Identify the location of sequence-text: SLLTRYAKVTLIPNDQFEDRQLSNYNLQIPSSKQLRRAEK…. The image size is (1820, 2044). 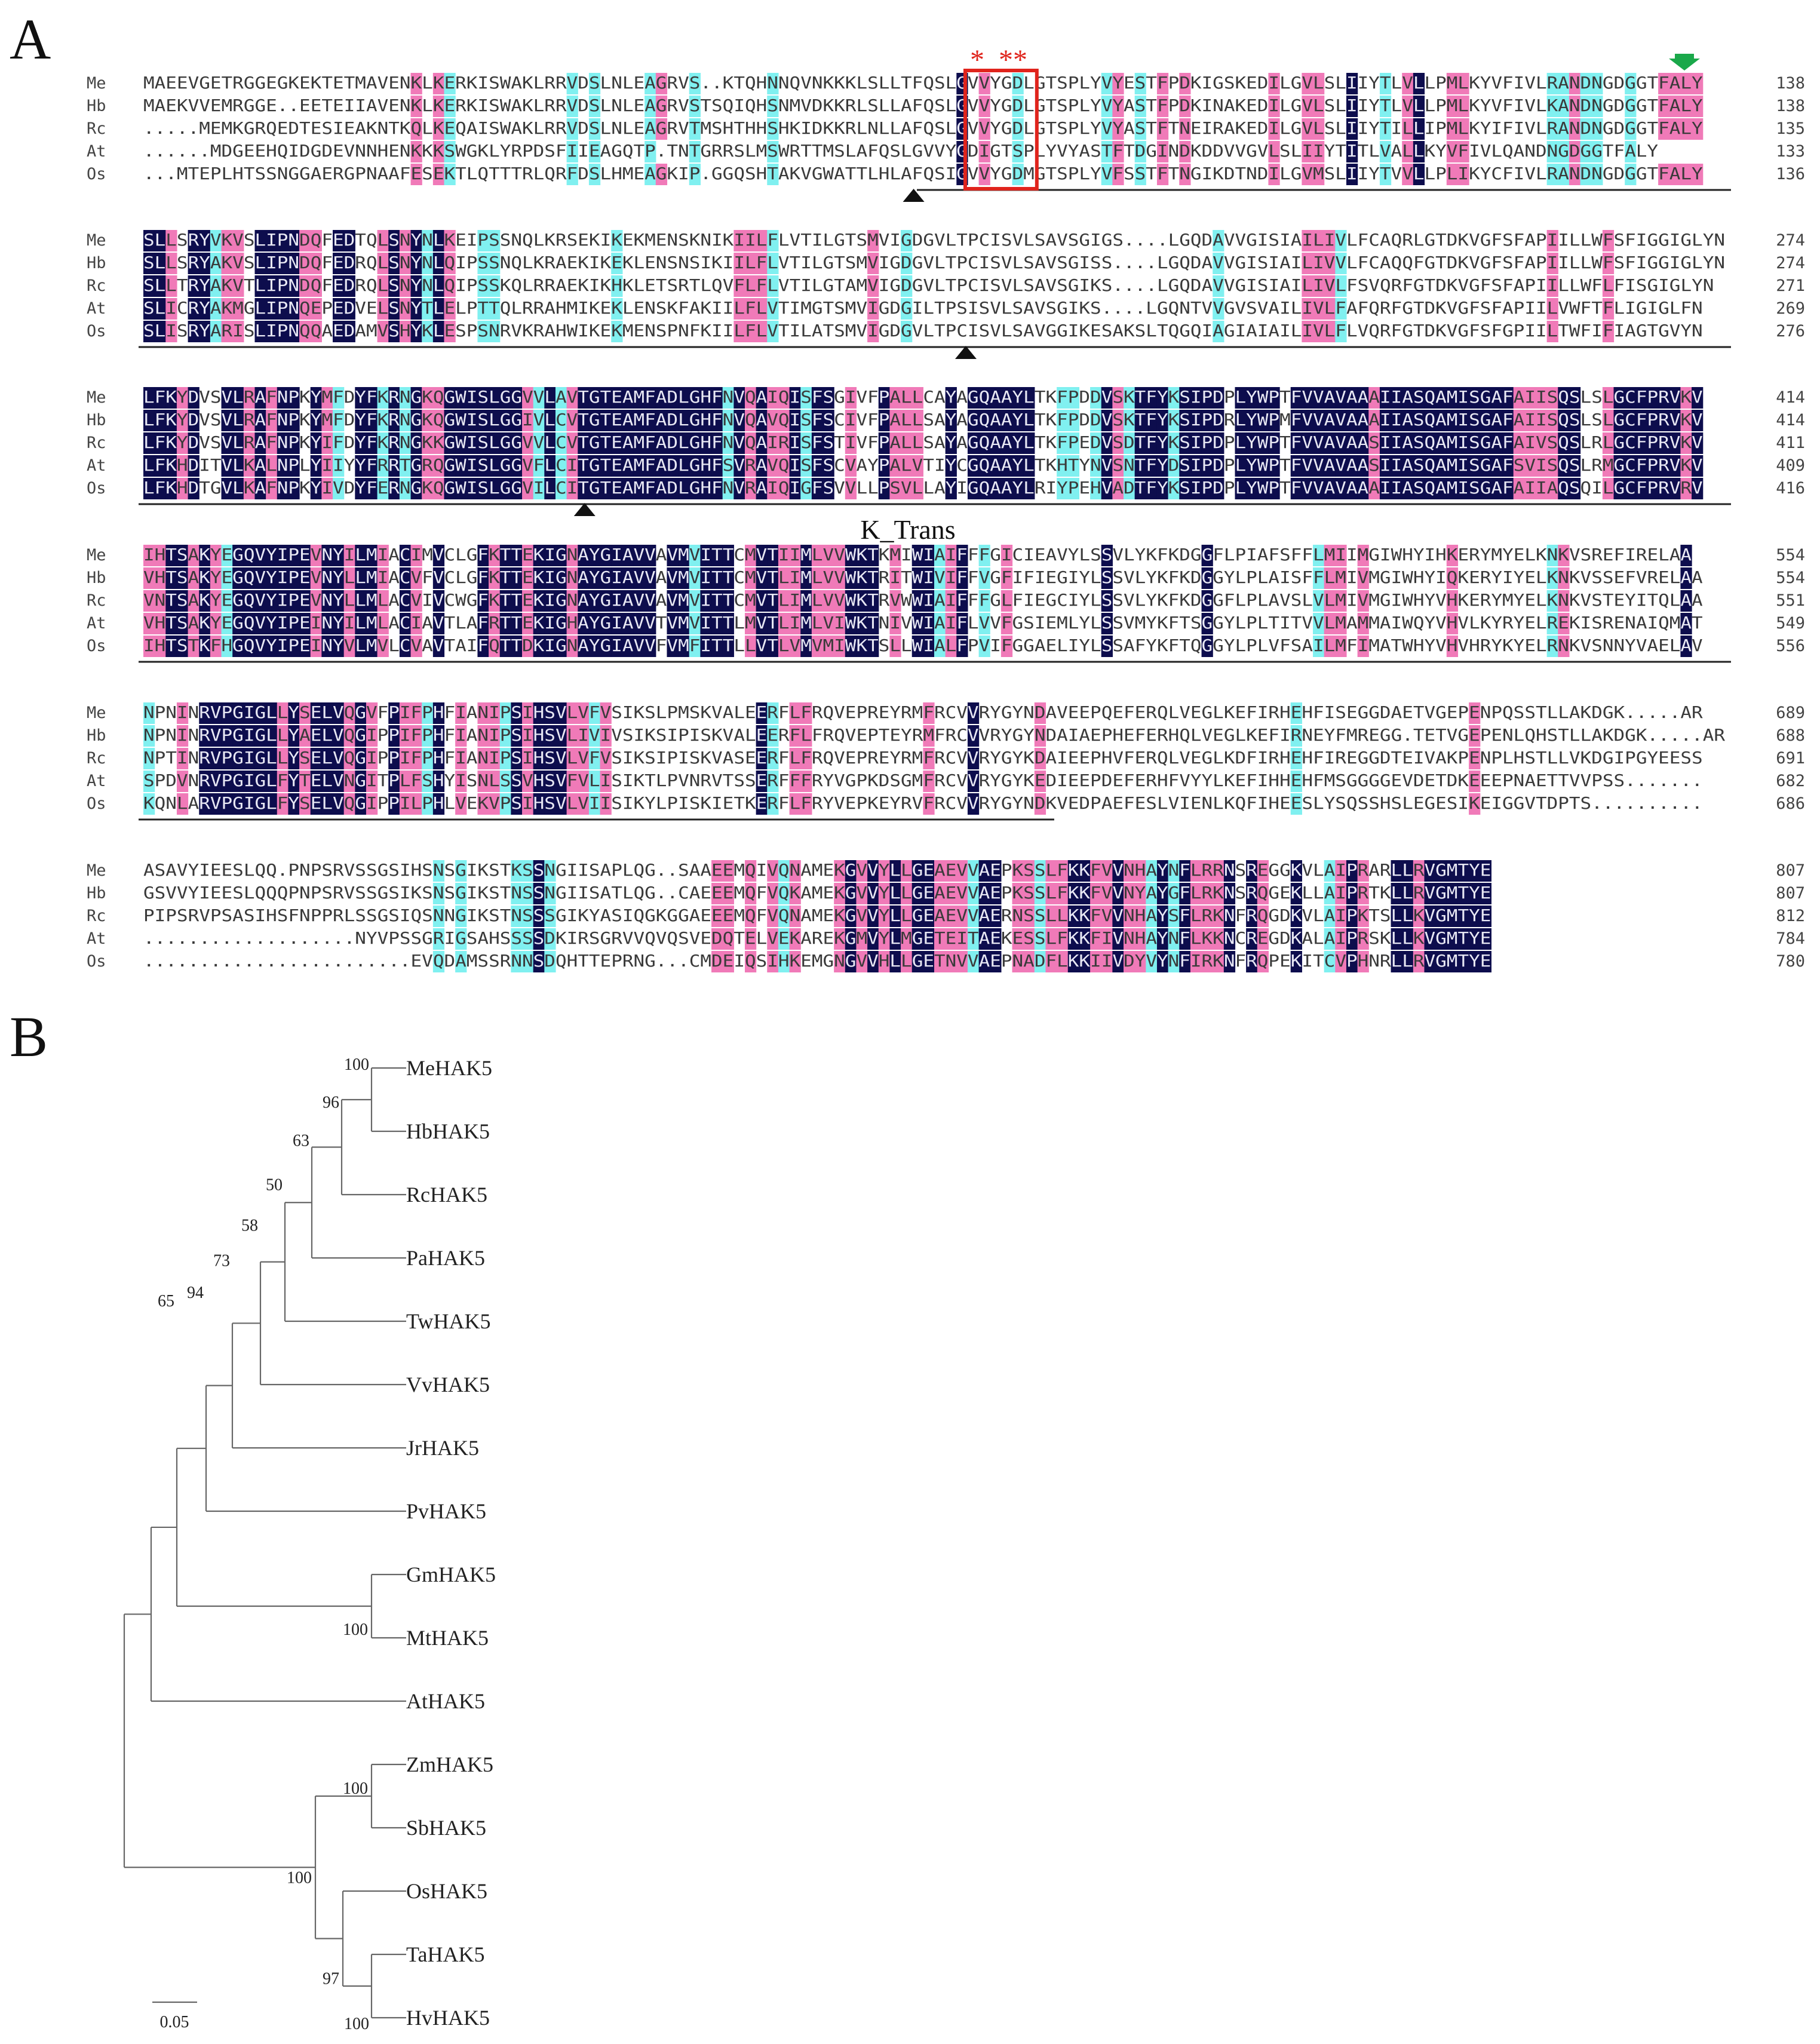
(928, 285).